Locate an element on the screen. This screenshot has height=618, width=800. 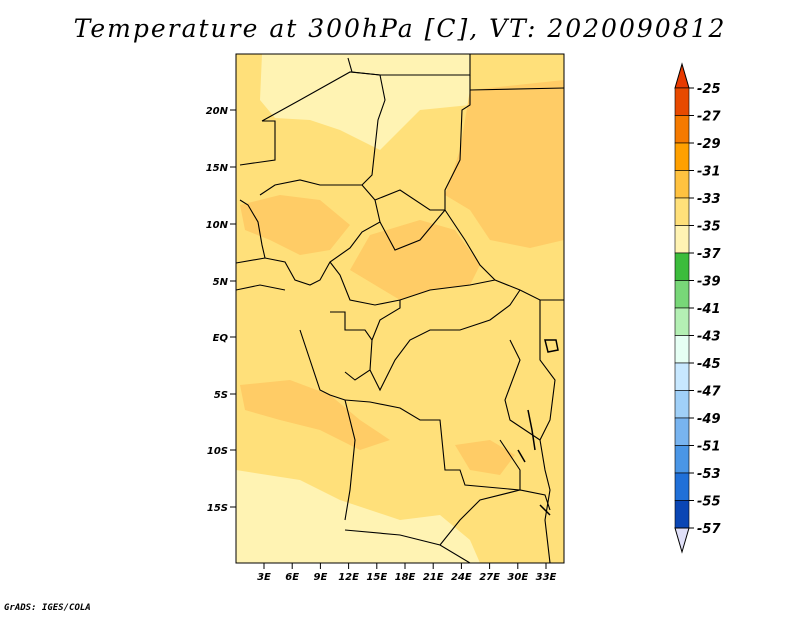
lon-label: 24E is located at coordinates (461, 577).